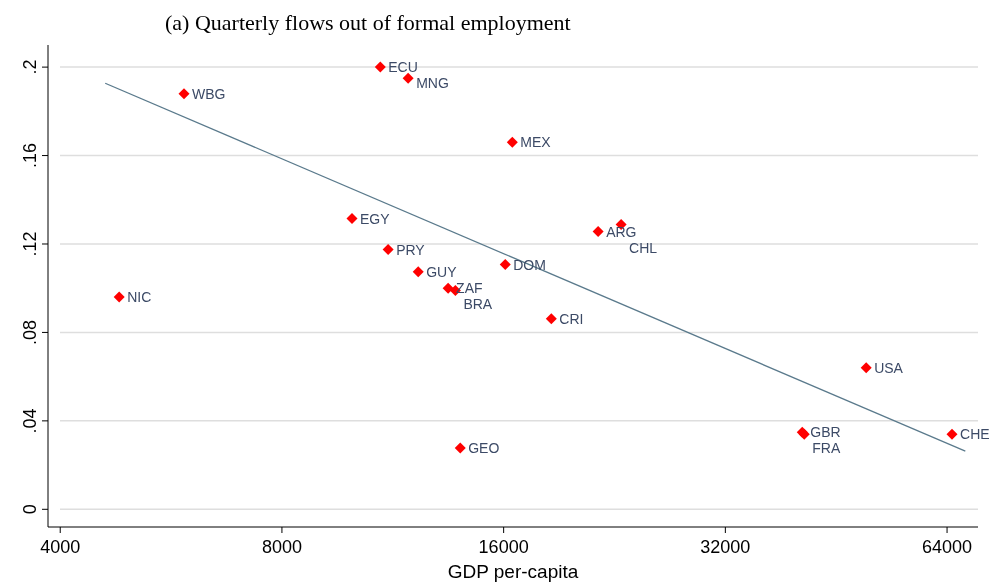 Image resolution: width=1003 pixels, height=584 pixels. I want to click on annotation: ECU, so click(403, 67).